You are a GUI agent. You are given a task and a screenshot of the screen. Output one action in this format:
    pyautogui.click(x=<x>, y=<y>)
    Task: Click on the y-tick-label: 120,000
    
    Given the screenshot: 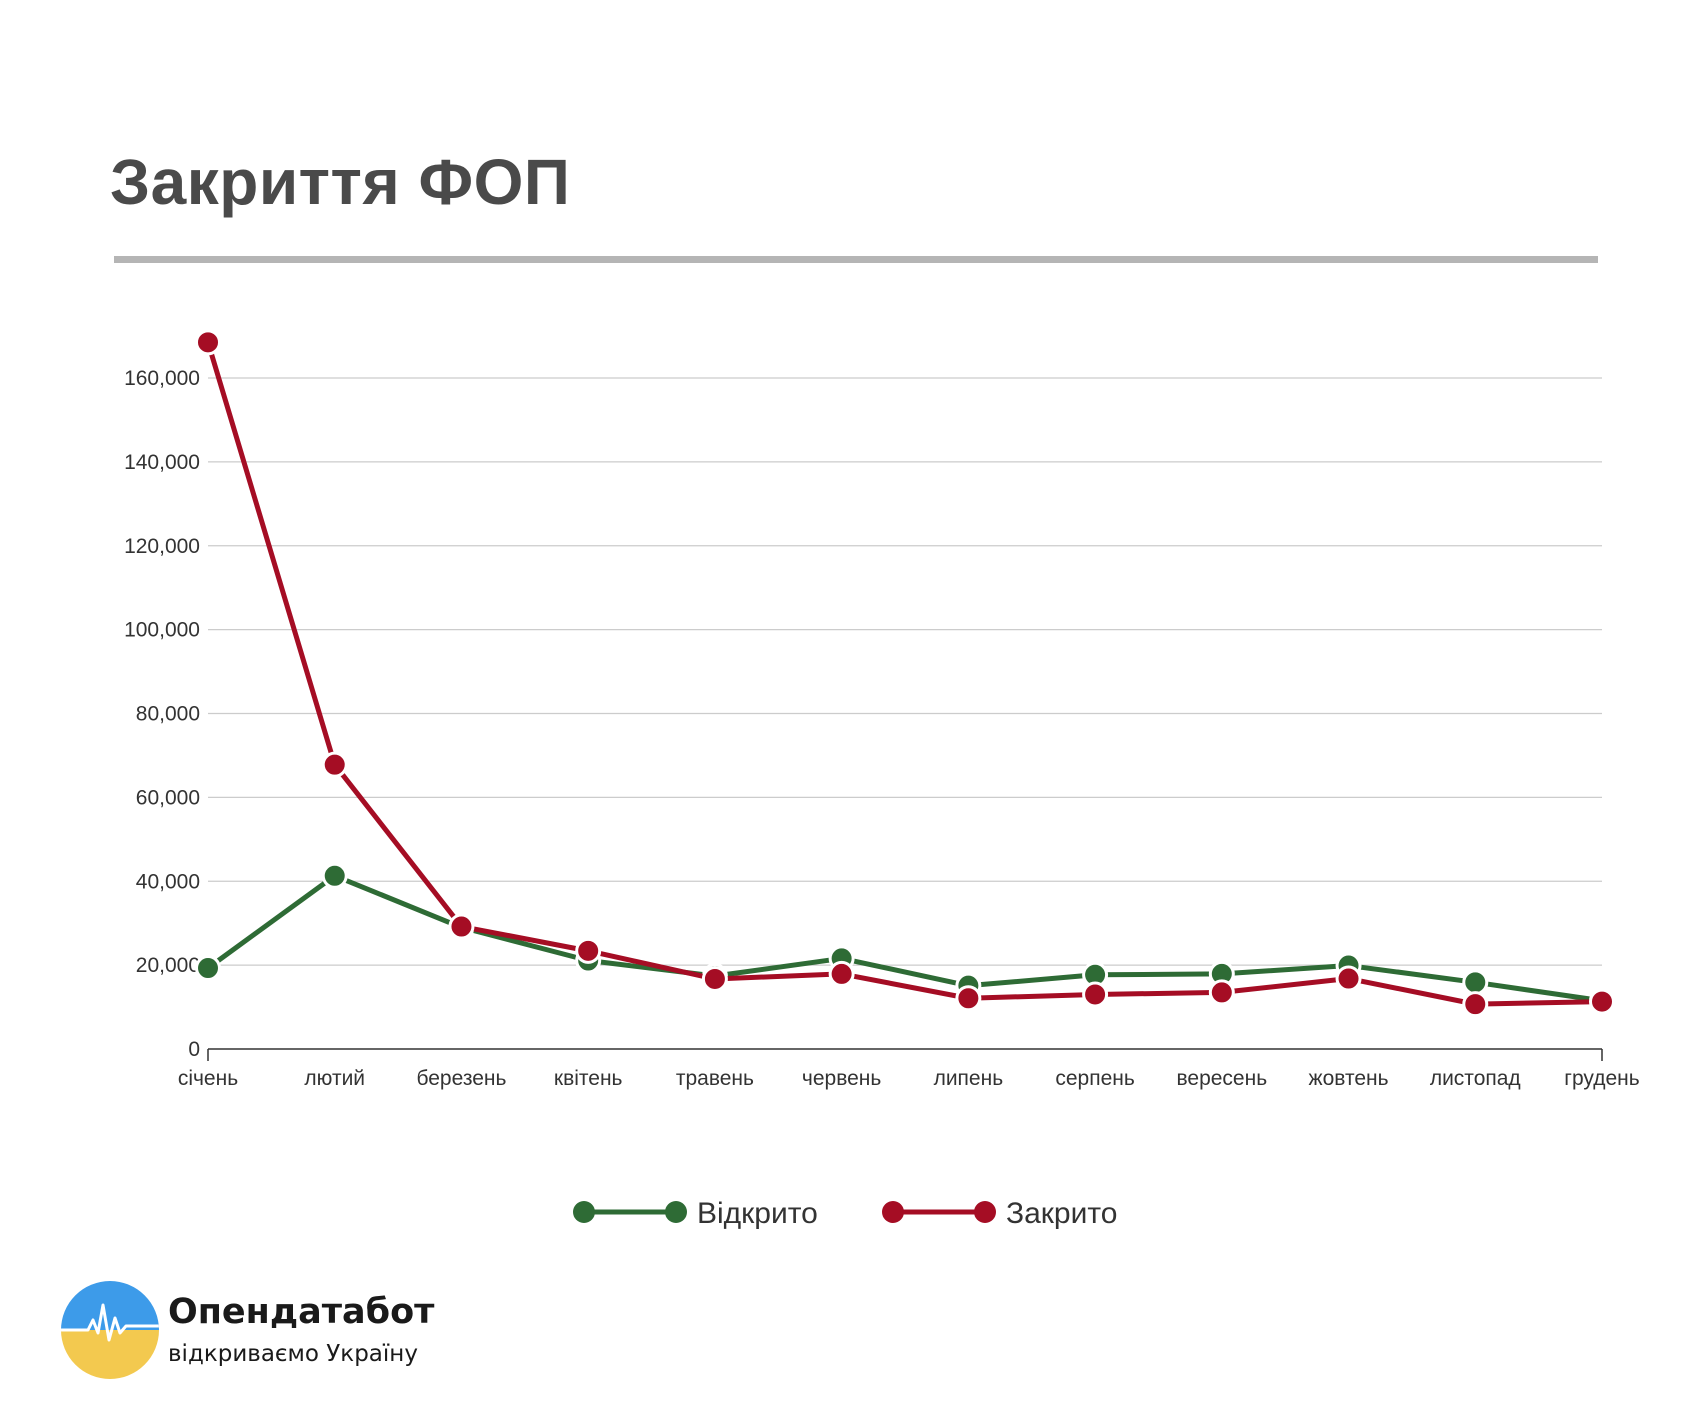 What is the action you would take?
    pyautogui.click(x=162, y=546)
    